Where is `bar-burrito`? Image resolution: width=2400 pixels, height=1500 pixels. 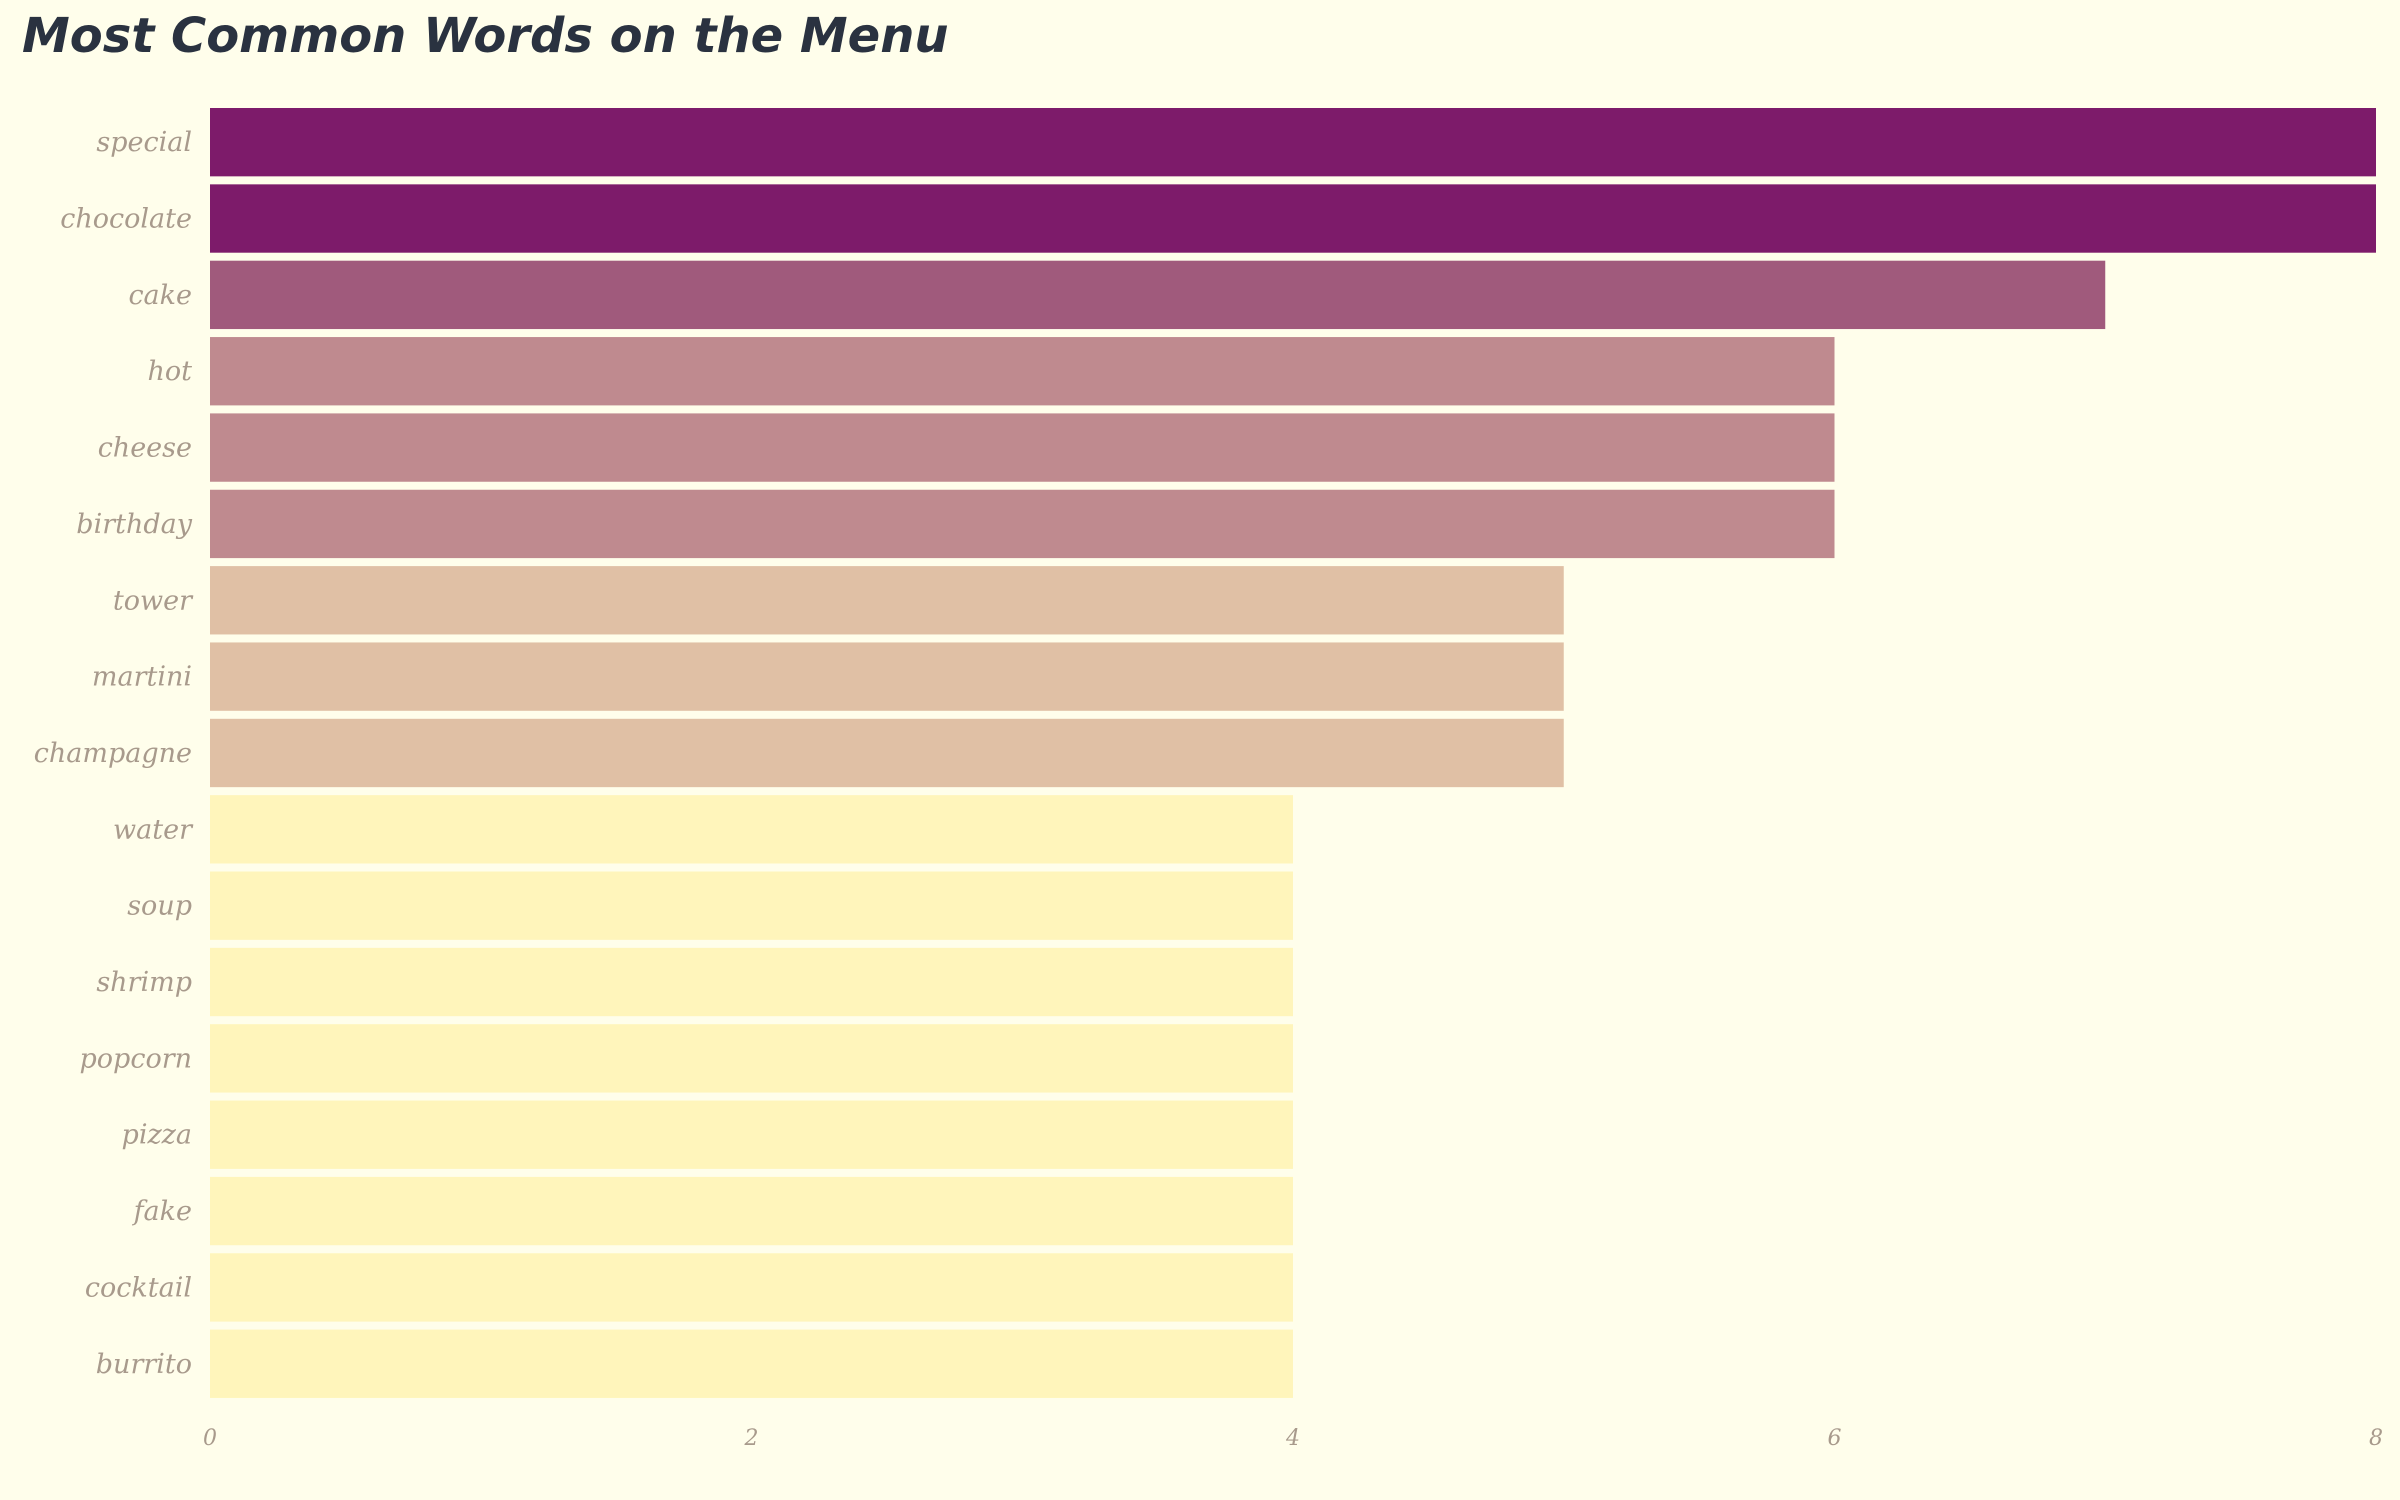
bar-burrito is located at coordinates (751, 1363).